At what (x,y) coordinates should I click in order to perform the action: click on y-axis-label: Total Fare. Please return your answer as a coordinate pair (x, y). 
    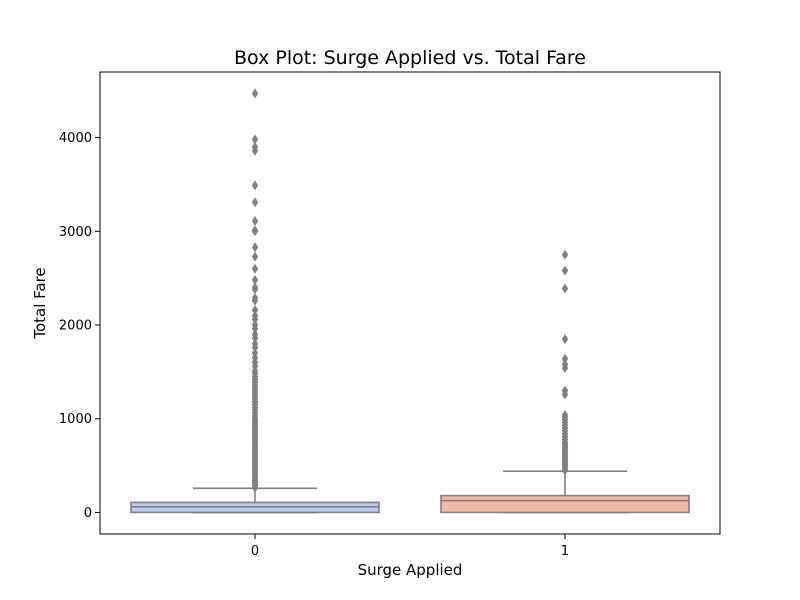
    Looking at the image, I should click on (40, 303).